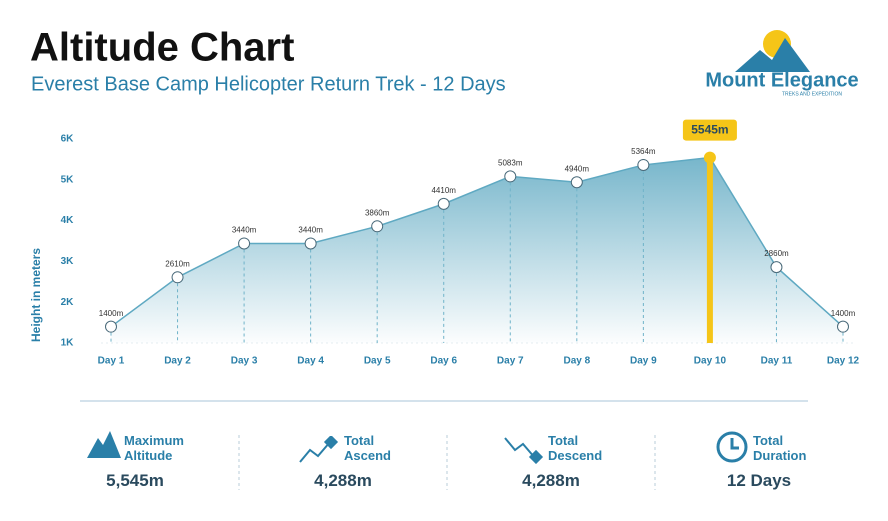 The height and width of the screenshot is (521, 888). Describe the element at coordinates (643, 151) in the screenshot. I see `value-label: 5364m` at that location.